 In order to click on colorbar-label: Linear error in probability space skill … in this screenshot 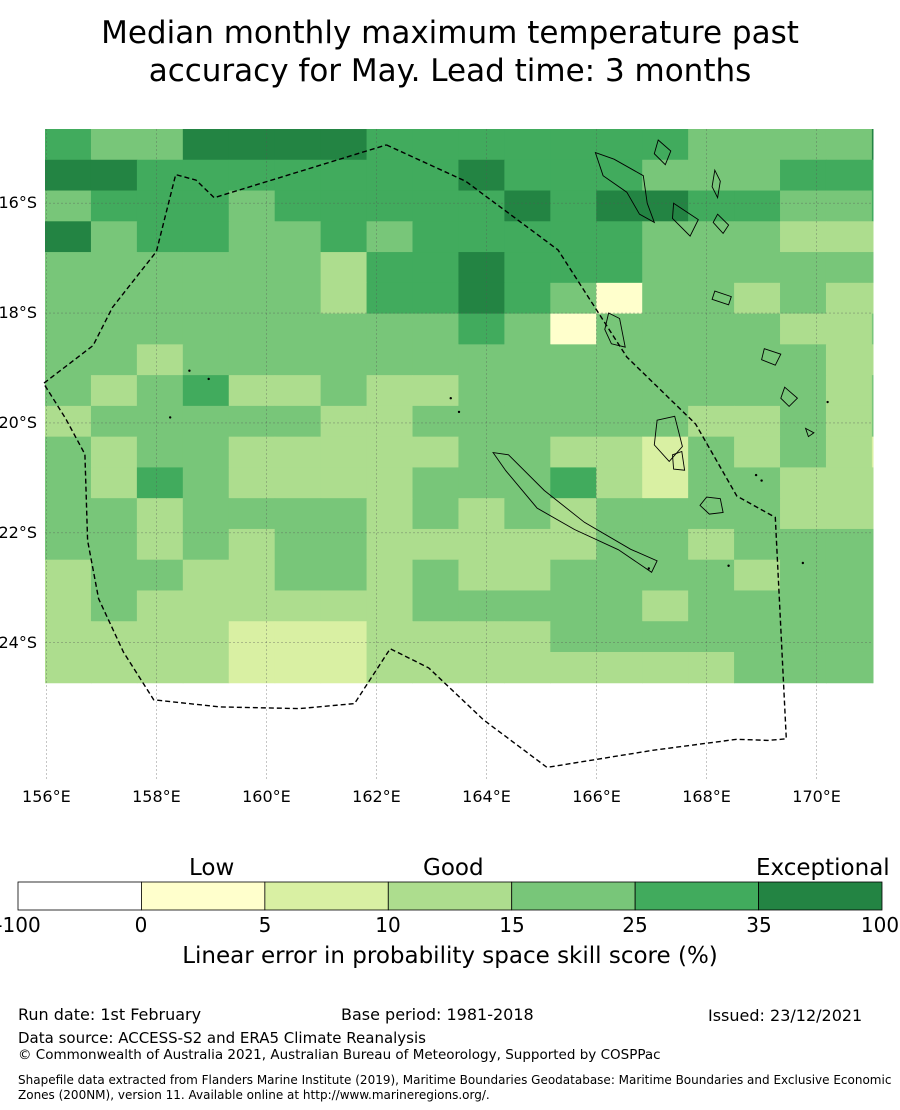, I will do `click(450, 956)`.